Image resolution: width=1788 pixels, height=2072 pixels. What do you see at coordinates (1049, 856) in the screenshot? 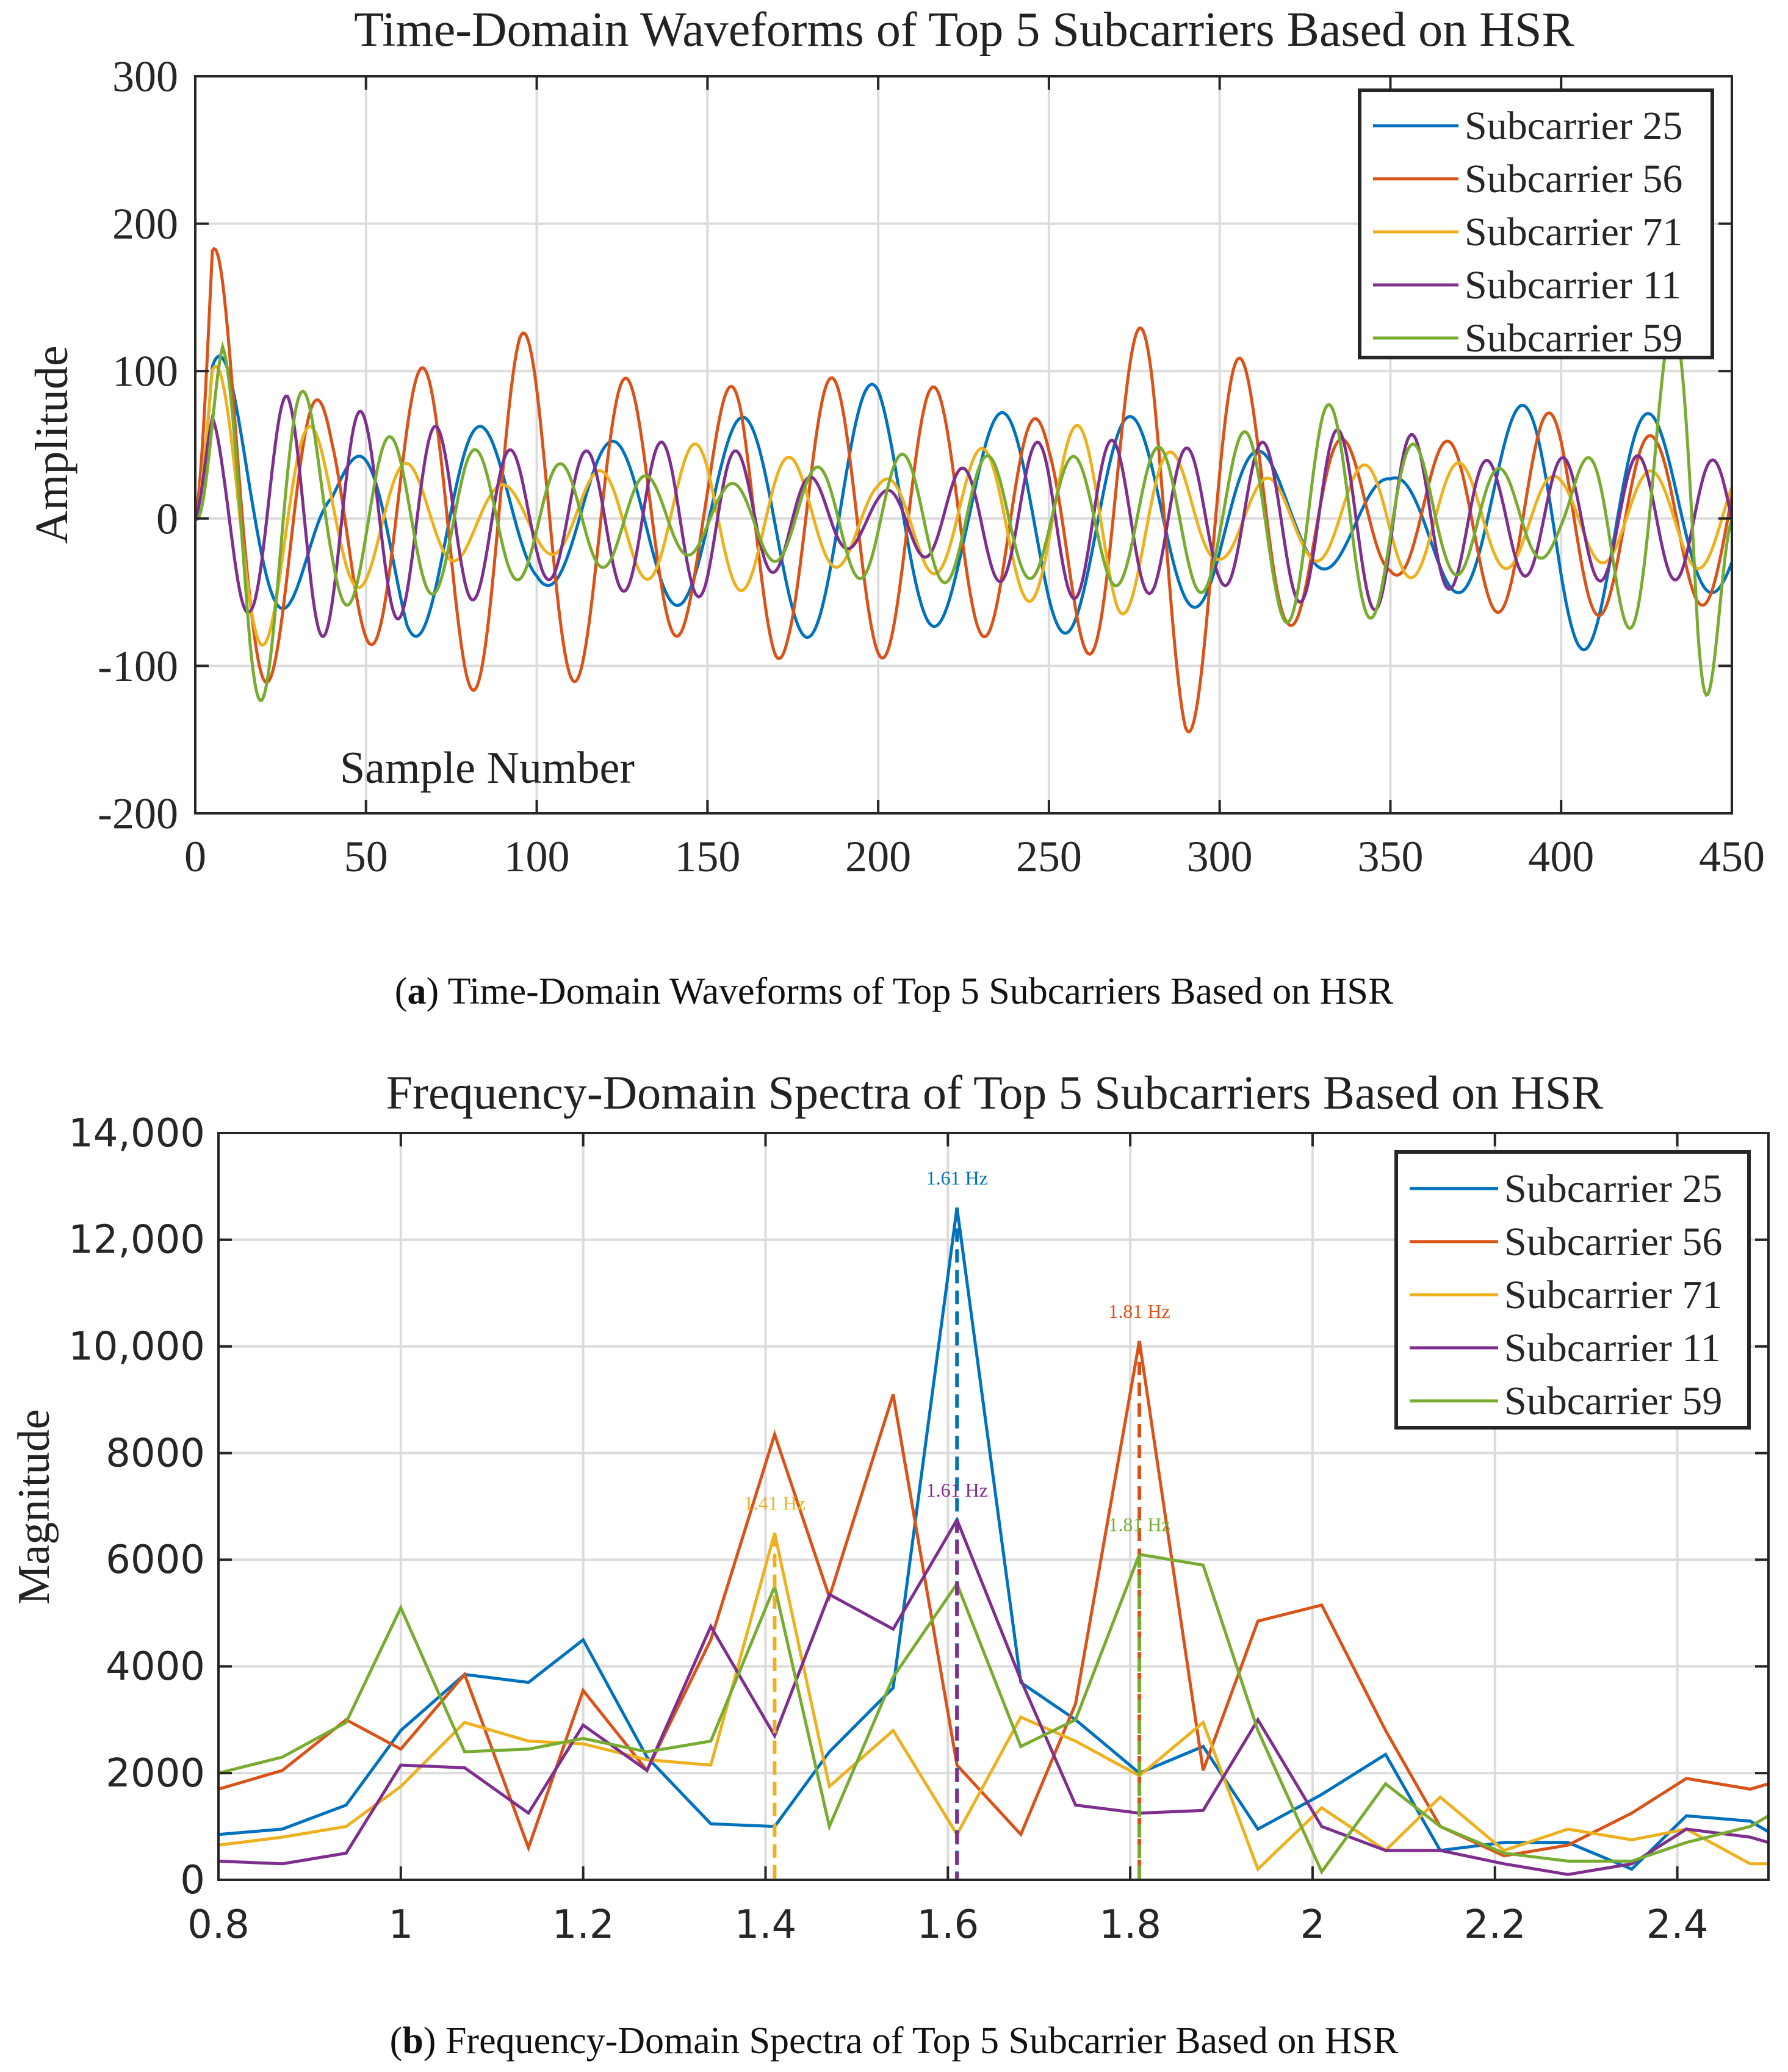
I see `x-tick-label: 250` at bounding box center [1049, 856].